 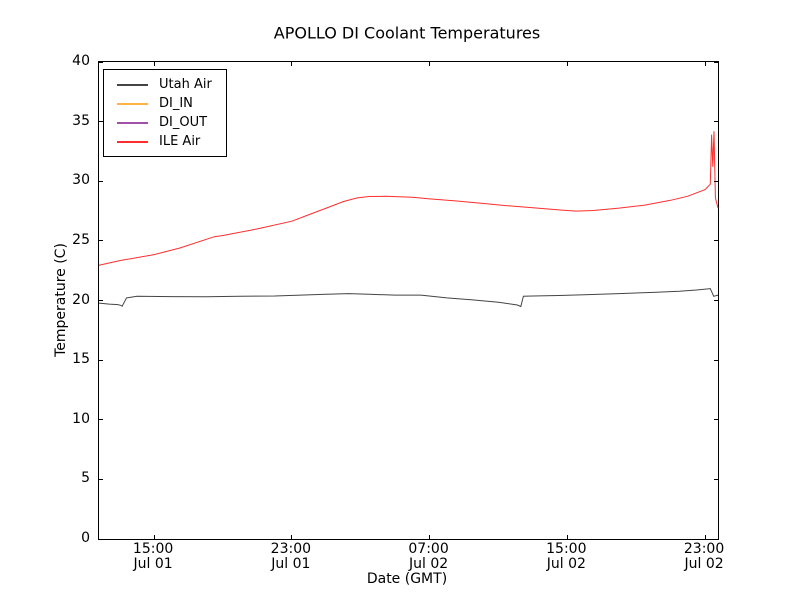 I want to click on legend-label: DI_OUT, so click(x=183, y=122).